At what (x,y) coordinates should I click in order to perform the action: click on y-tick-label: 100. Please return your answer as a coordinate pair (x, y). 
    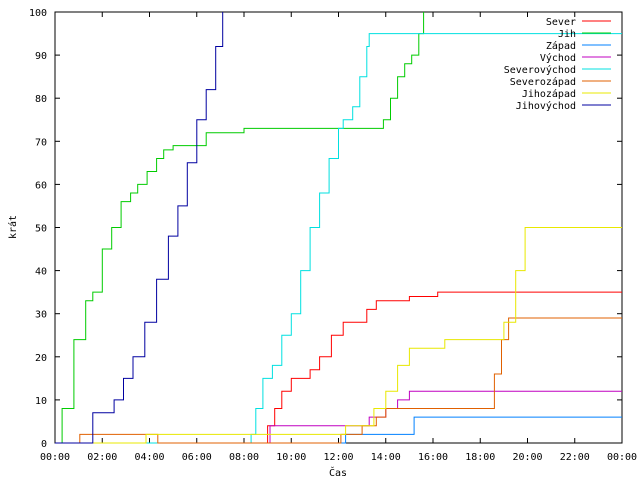
    Looking at the image, I should click on (38, 13).